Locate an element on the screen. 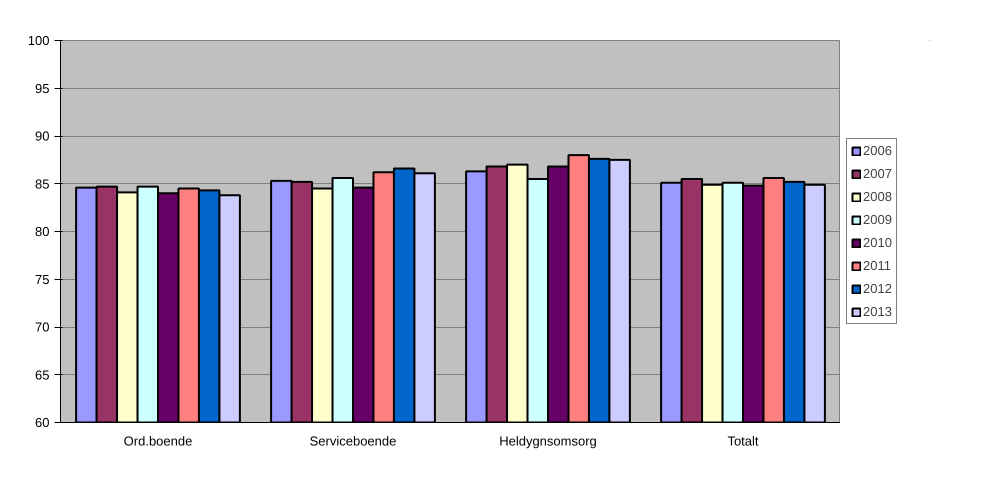 The image size is (987, 484). y-tick-label: 80 is located at coordinates (42, 231).